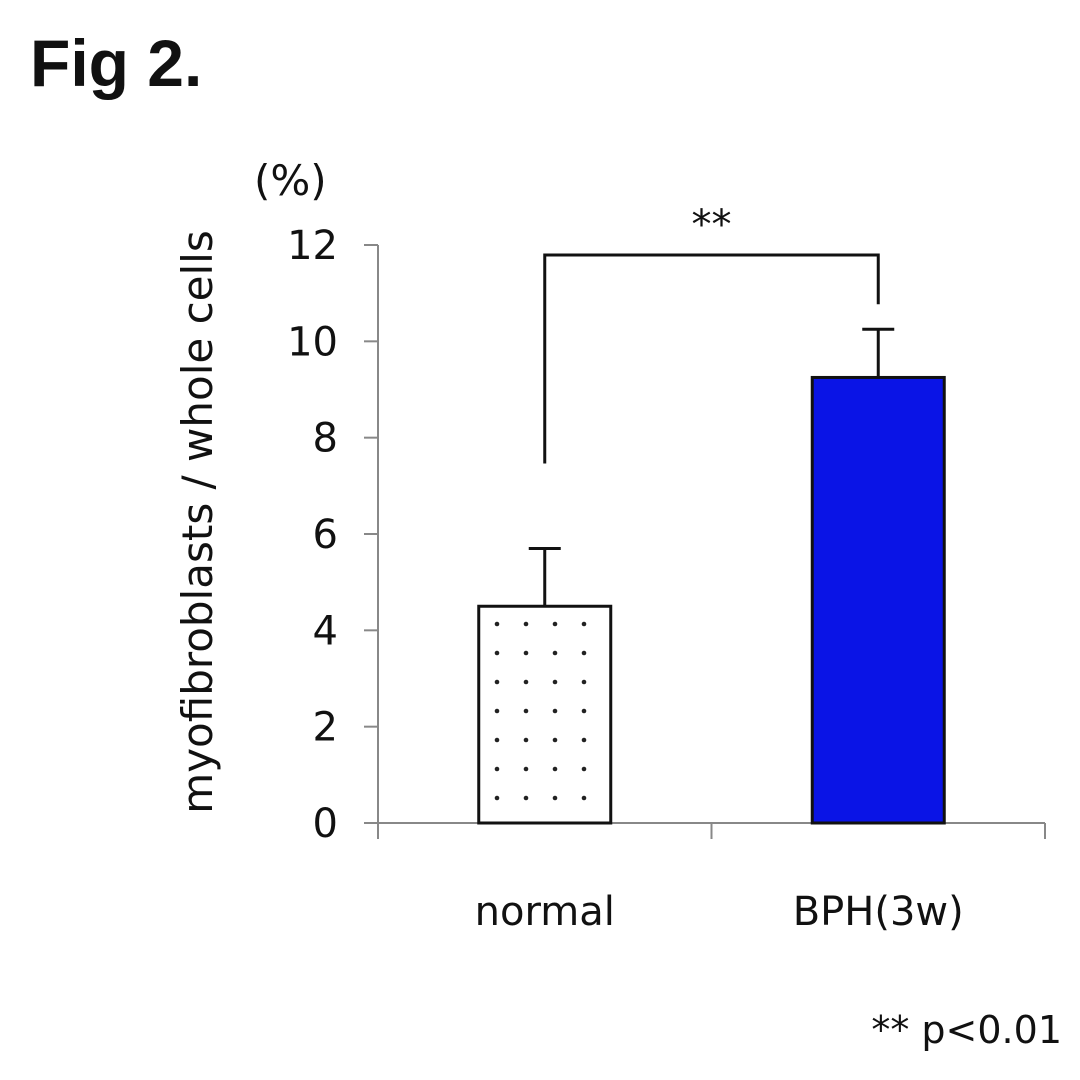  I want to click on significance-label: **, so click(712, 225).